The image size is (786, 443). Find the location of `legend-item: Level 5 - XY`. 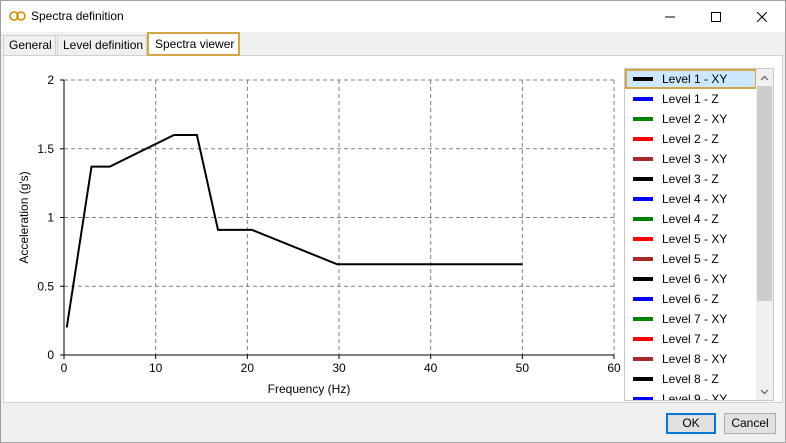

legend-item: Level 5 - XY is located at coordinates (691, 239).